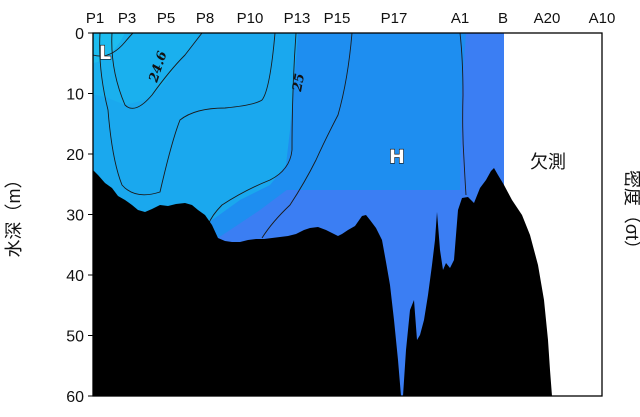  I want to click on station-label-p15: P15, so click(337, 18).